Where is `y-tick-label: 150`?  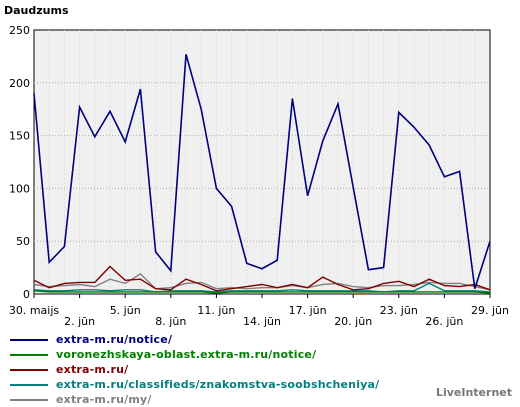
y-tick-label: 150 is located at coordinates (19, 136).